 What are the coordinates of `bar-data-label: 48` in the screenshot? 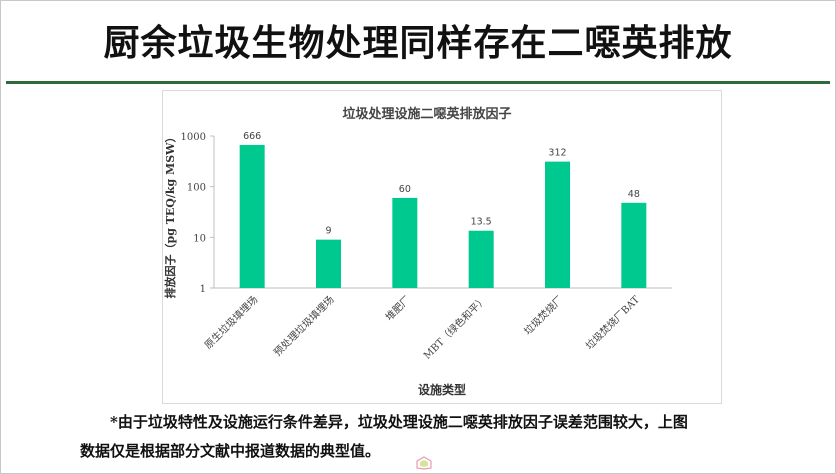 It's located at (634, 194).